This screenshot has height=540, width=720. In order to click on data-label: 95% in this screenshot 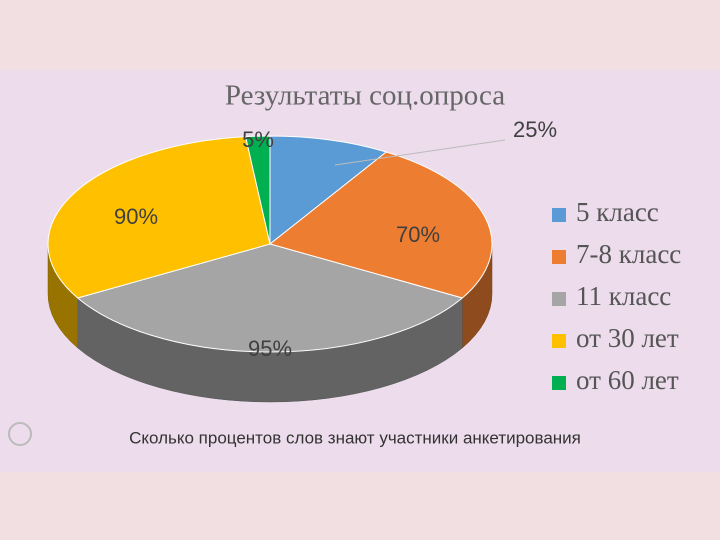, I will do `click(270, 348)`.